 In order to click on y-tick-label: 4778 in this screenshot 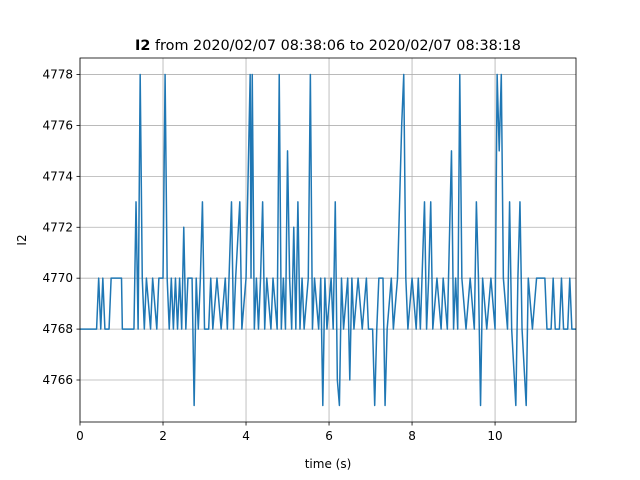, I will do `click(57, 75)`.